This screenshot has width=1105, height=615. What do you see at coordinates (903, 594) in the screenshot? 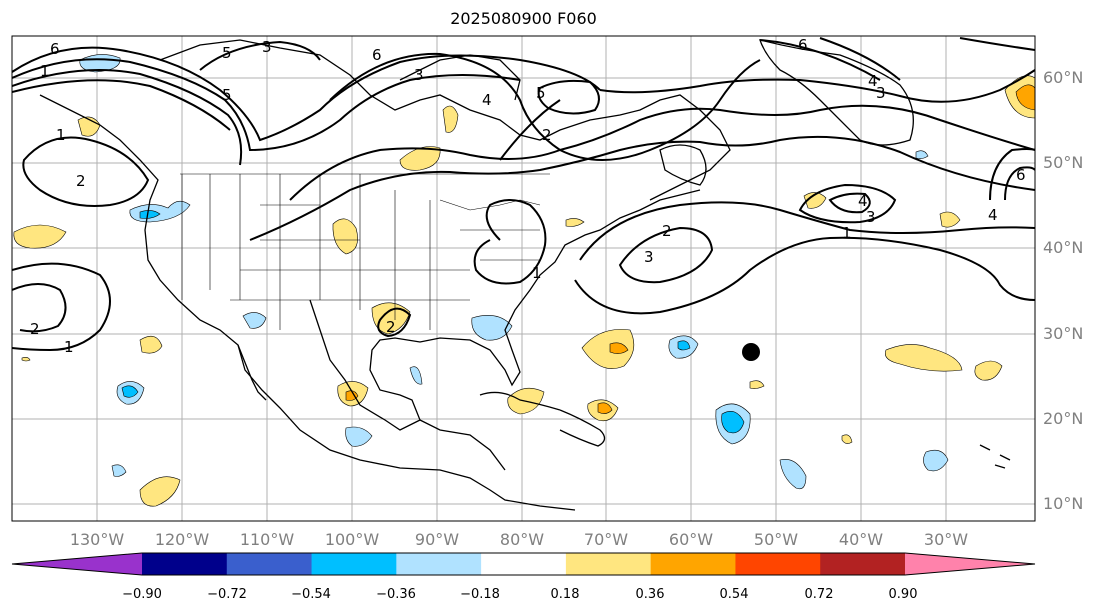
I see `colorbar-tick: 0.90` at bounding box center [903, 594].